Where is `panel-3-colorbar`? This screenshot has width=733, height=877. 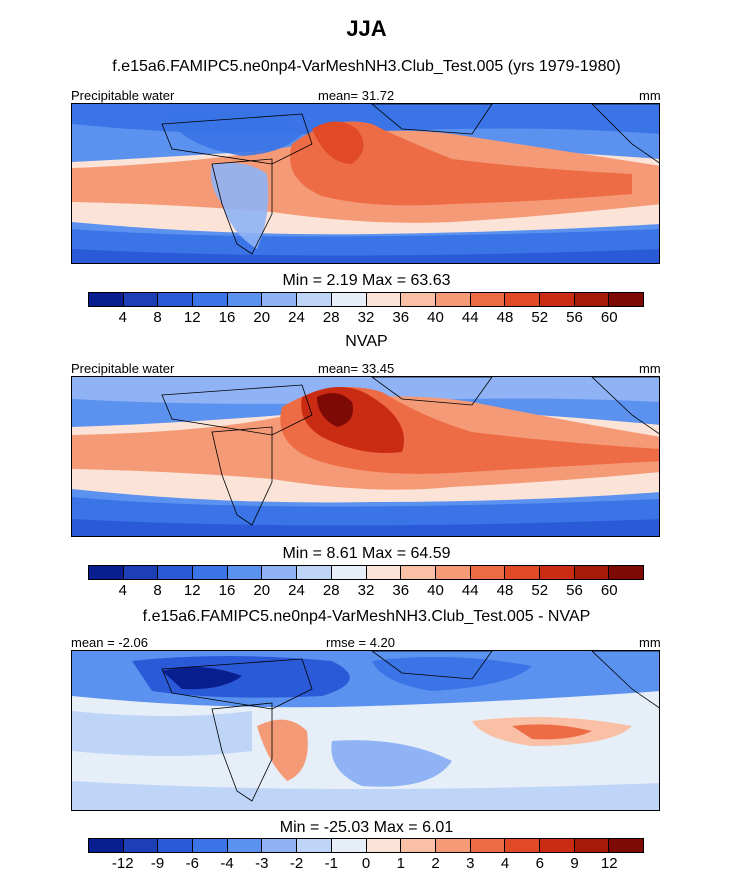
panel-3-colorbar is located at coordinates (366, 845).